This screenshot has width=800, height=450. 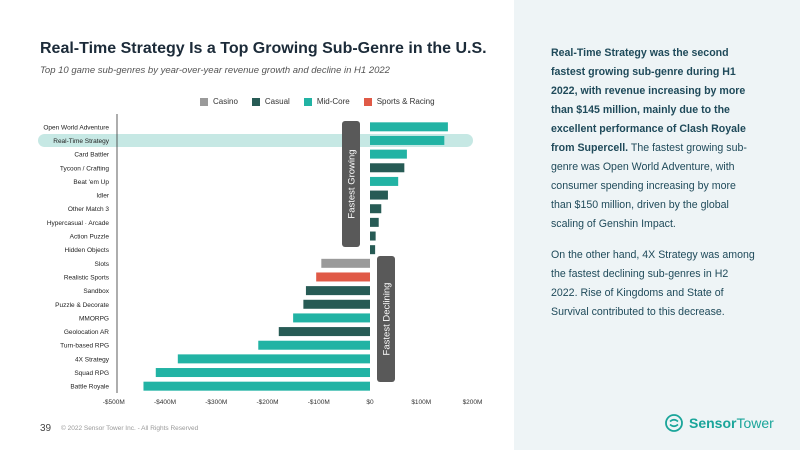 I want to click on bar-real-time-strategy, so click(x=407, y=140).